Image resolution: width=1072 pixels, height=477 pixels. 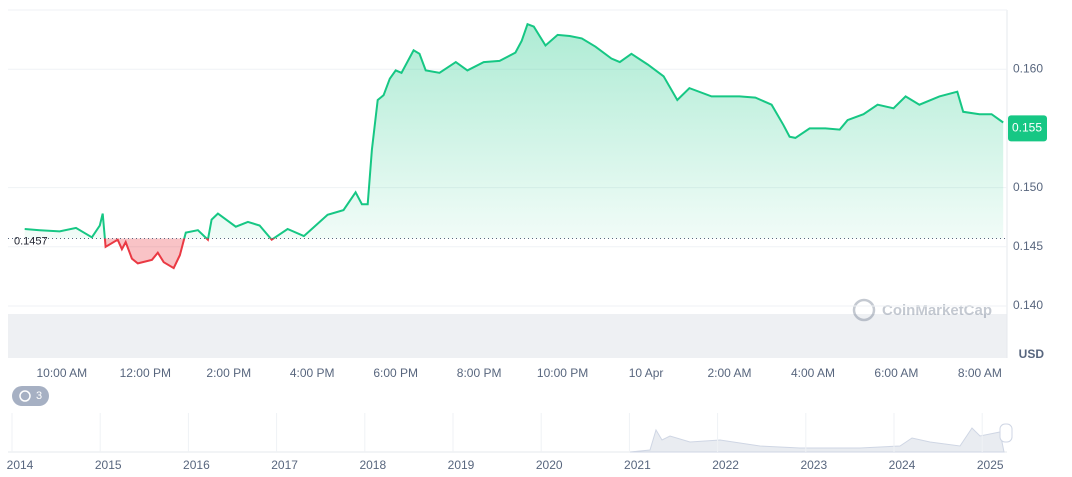 What do you see at coordinates (31, 241) in the screenshot?
I see `baseline-label: 0.1457` at bounding box center [31, 241].